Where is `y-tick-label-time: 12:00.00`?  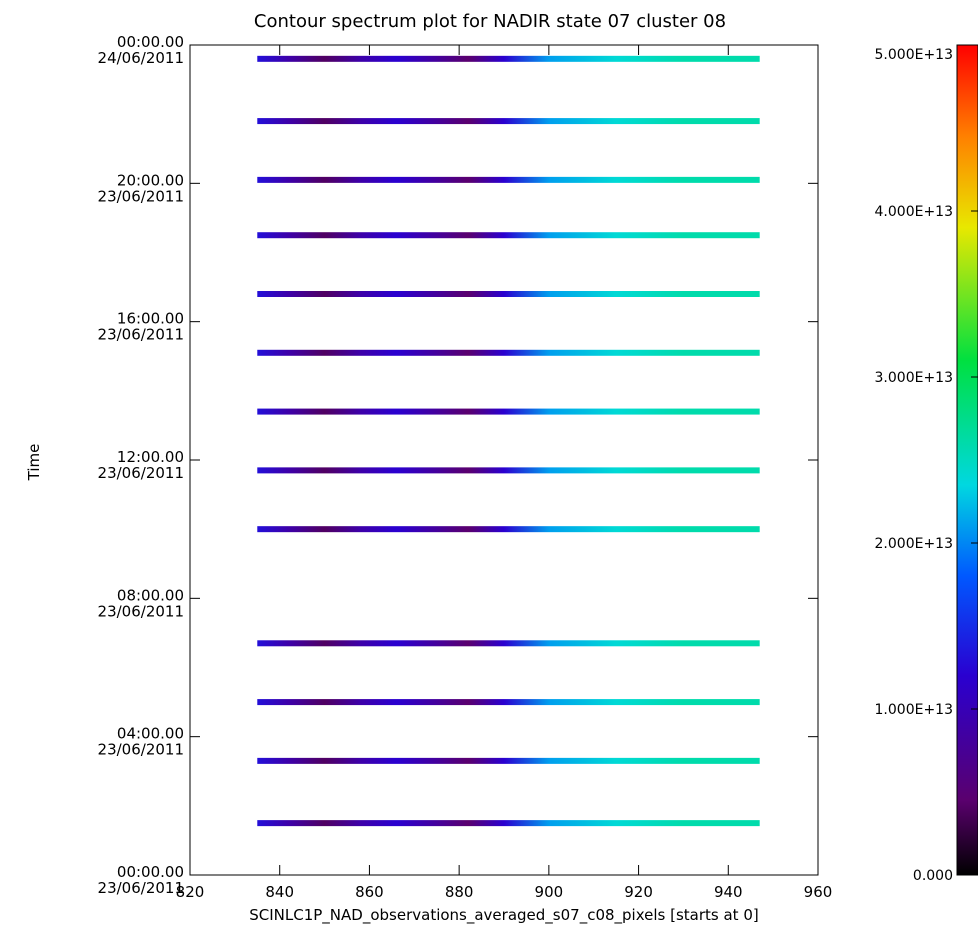
y-tick-label-time: 12:00.00 is located at coordinates (150, 457).